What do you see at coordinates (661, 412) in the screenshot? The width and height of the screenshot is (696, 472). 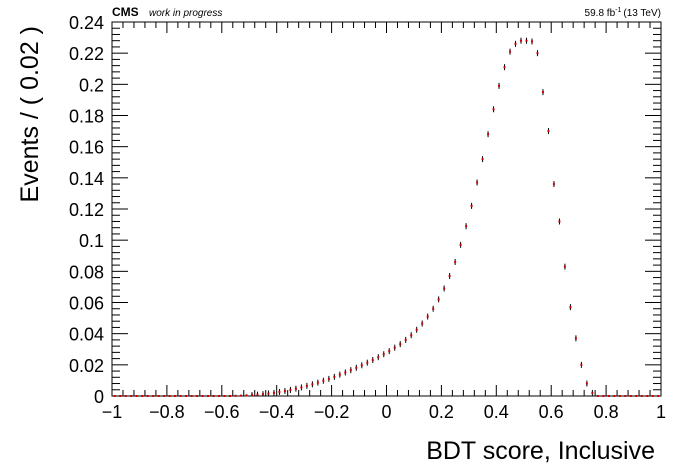 I see `x-tick-label: 1` at bounding box center [661, 412].